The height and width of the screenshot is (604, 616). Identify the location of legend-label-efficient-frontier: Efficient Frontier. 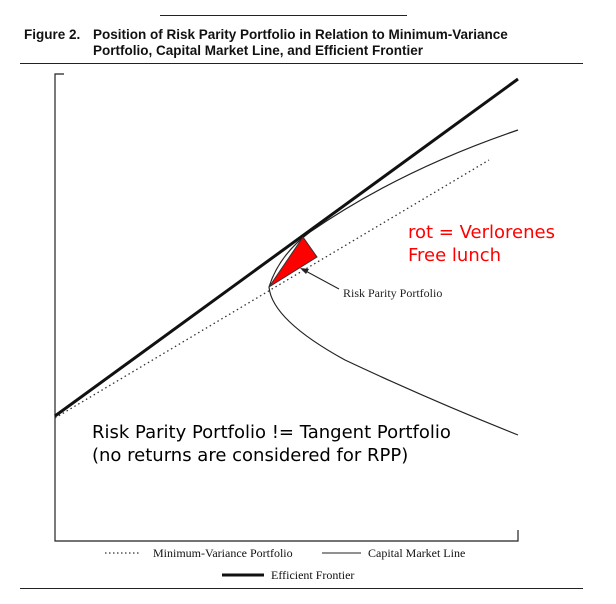
(313, 575).